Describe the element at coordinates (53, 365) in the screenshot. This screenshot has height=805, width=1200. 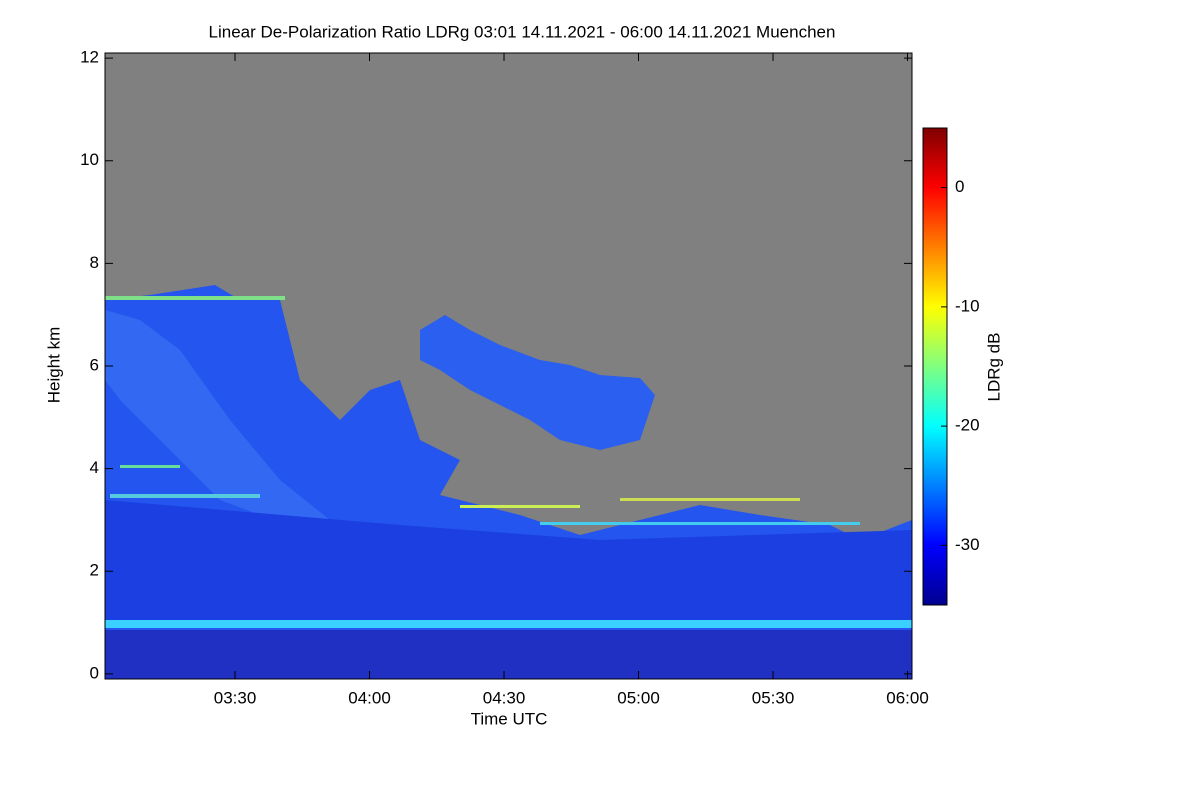
I see `y-axis-label: Height km` at that location.